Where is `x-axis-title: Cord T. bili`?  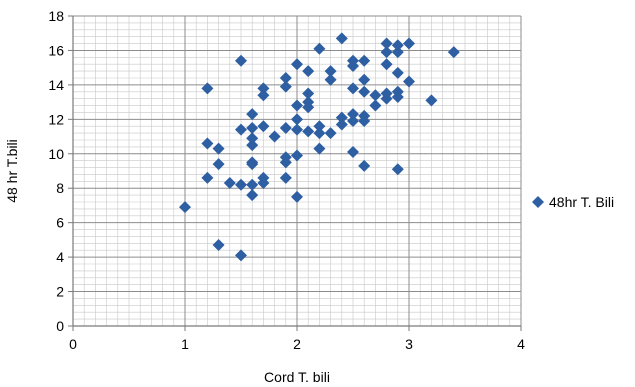
x-axis-title: Cord T. bili is located at coordinates (297, 377).